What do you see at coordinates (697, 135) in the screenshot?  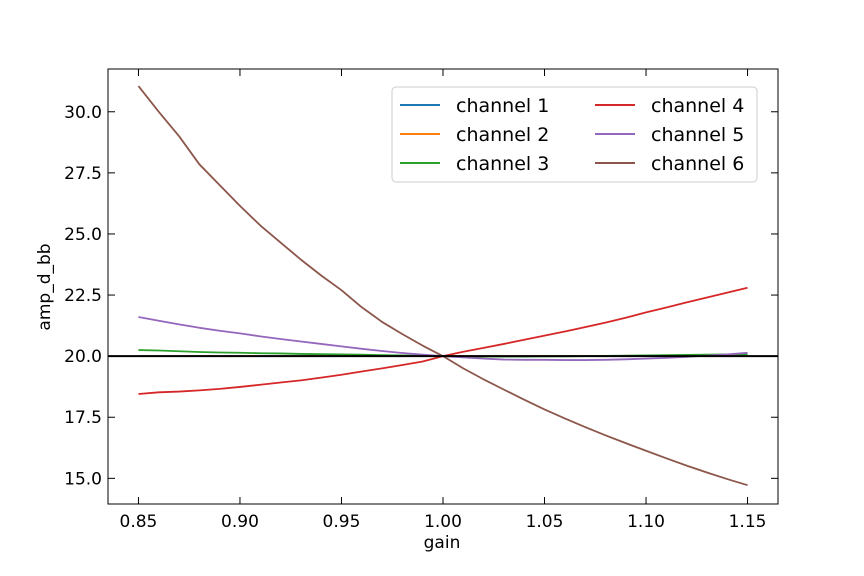 I see `legend-label: channel 5` at bounding box center [697, 135].